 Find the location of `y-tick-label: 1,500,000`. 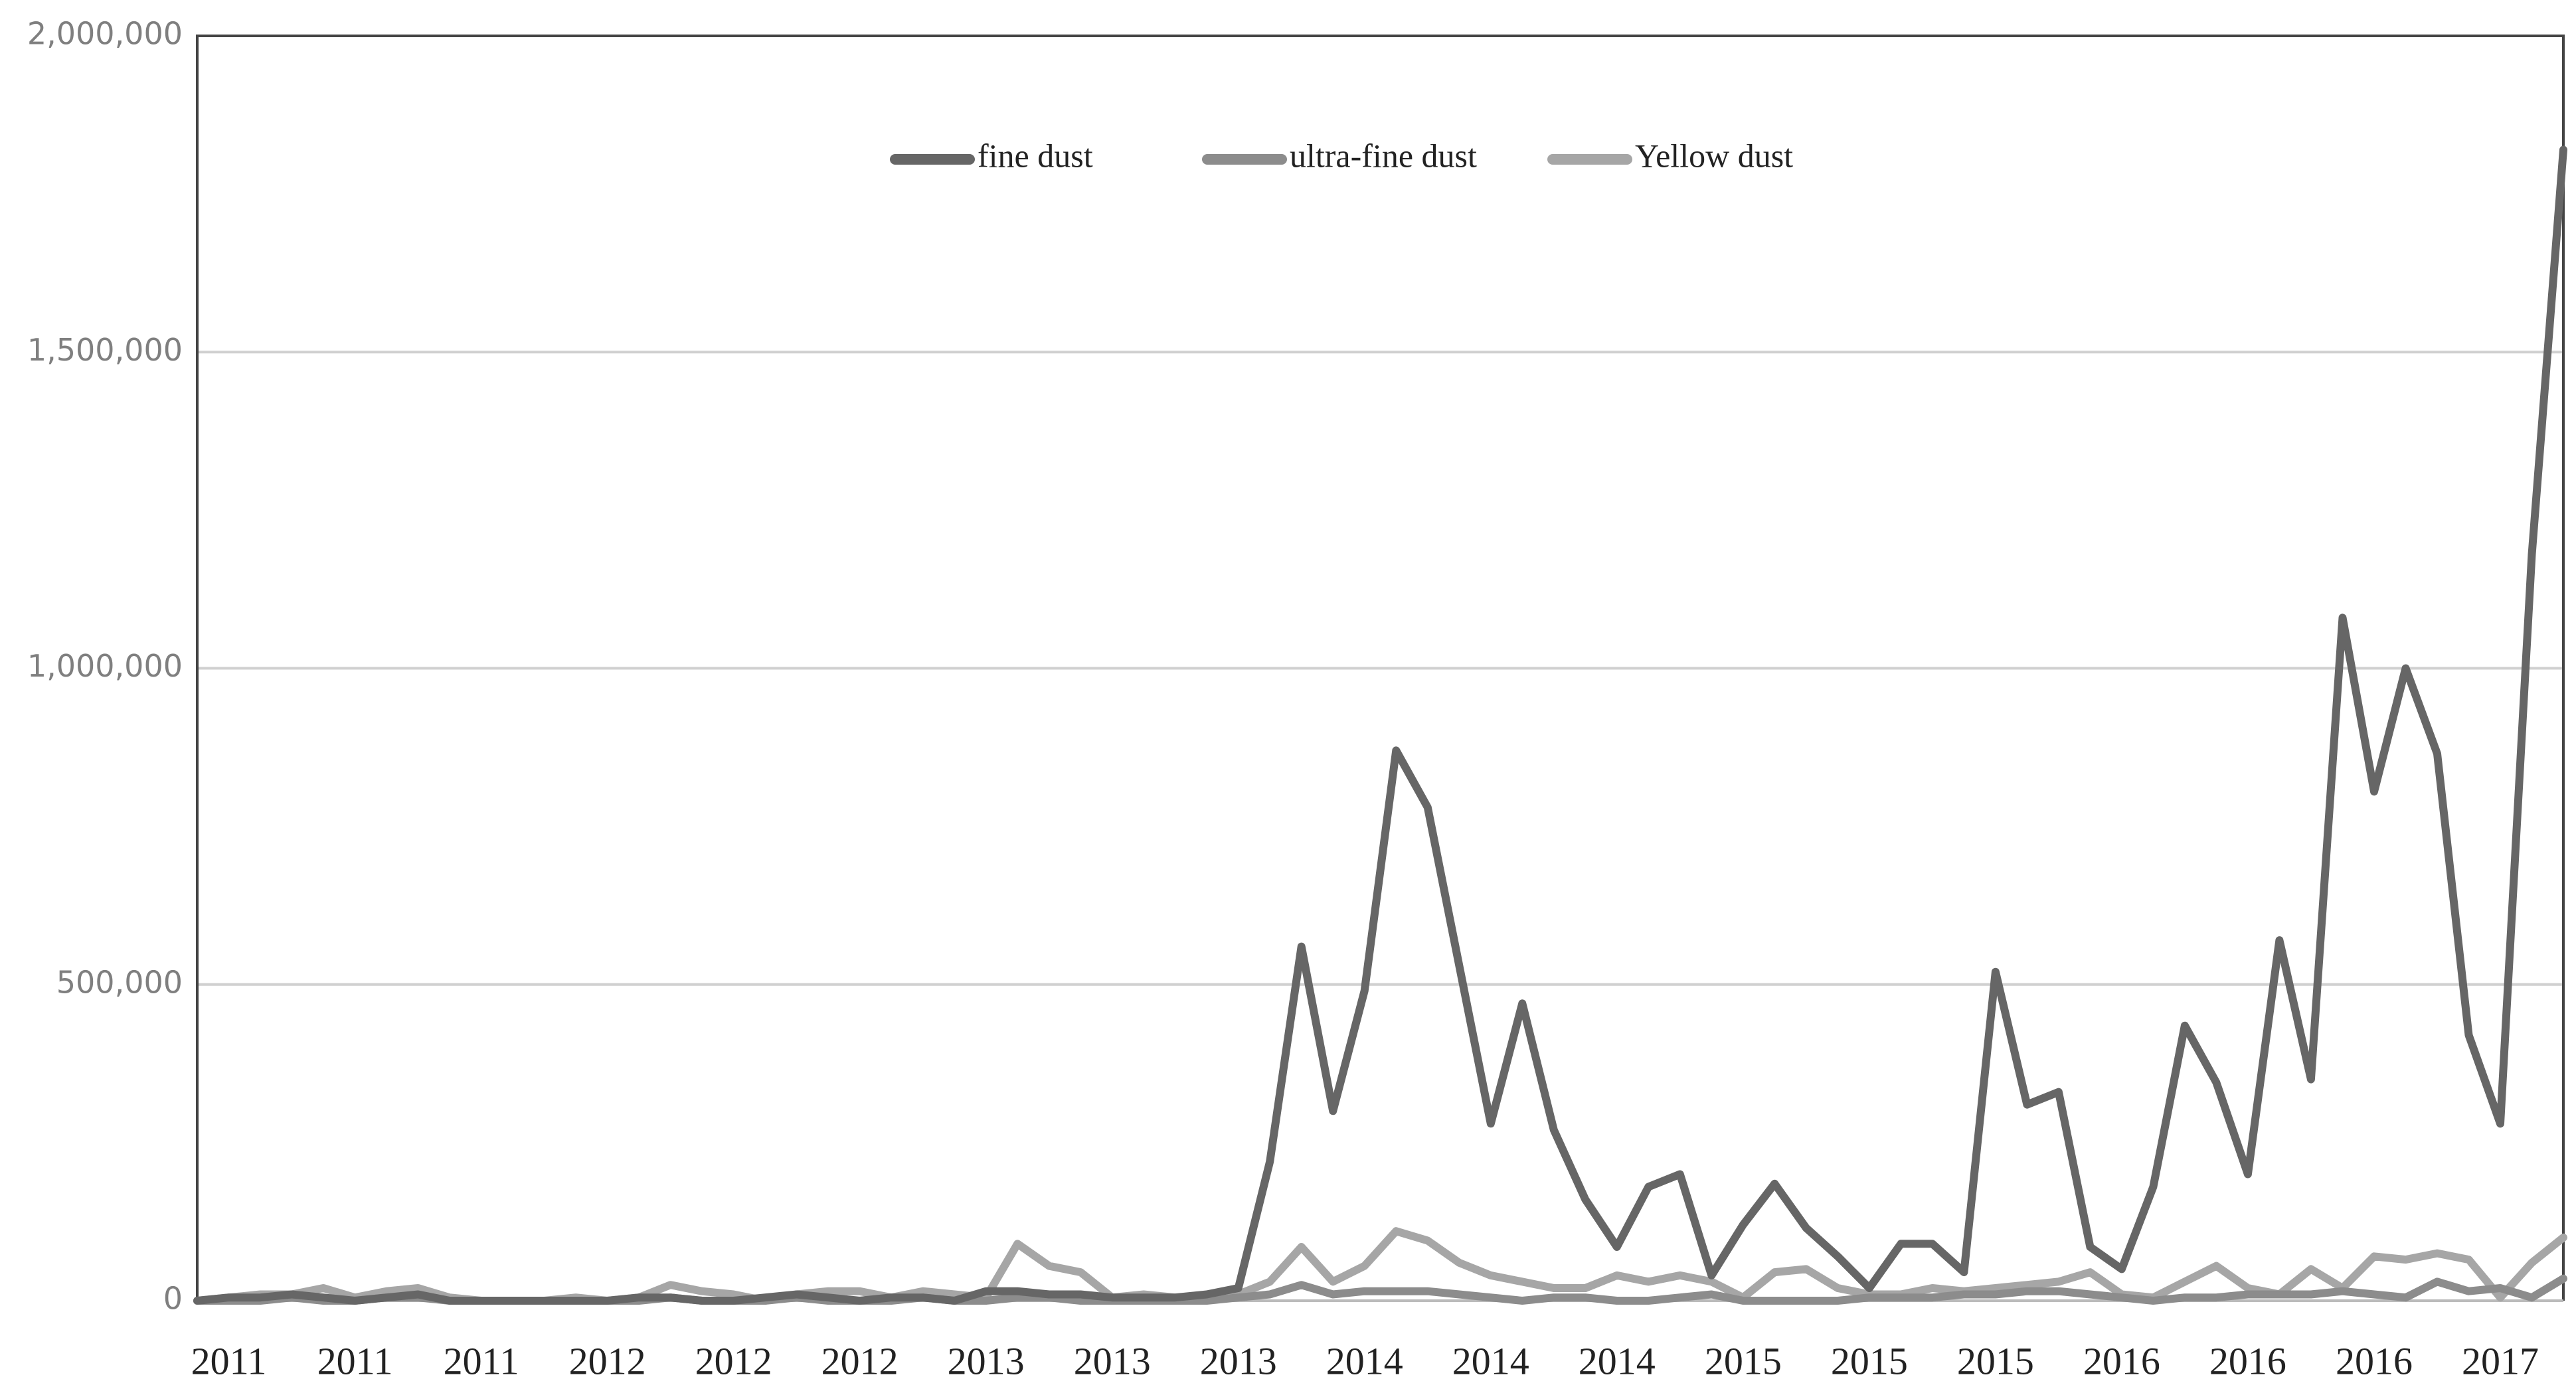

y-tick-label: 1,500,000 is located at coordinates (105, 350).